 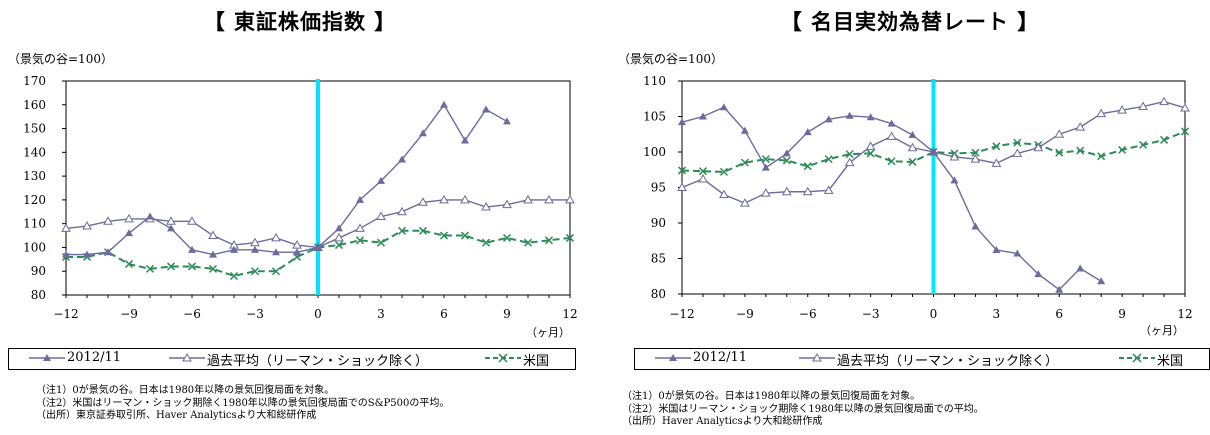 What do you see at coordinates (176, 415) in the screenshot?
I see `note-line: （出所）東京証券取引所、Haver Analyticsより大和総研作成` at bounding box center [176, 415].